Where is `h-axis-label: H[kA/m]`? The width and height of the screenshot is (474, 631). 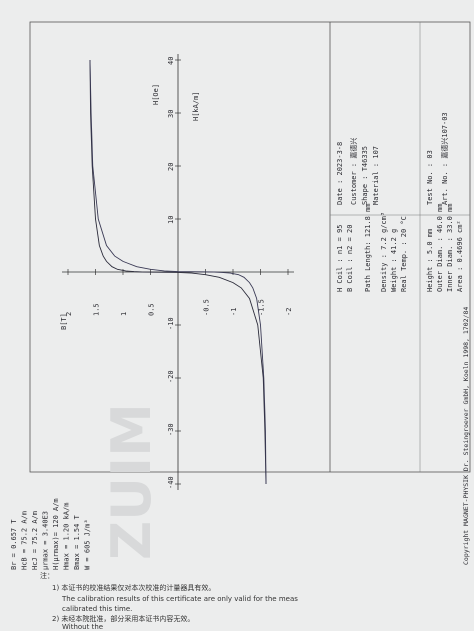
h-axis-label: H[kA/m] is located at coordinates (196, 106).